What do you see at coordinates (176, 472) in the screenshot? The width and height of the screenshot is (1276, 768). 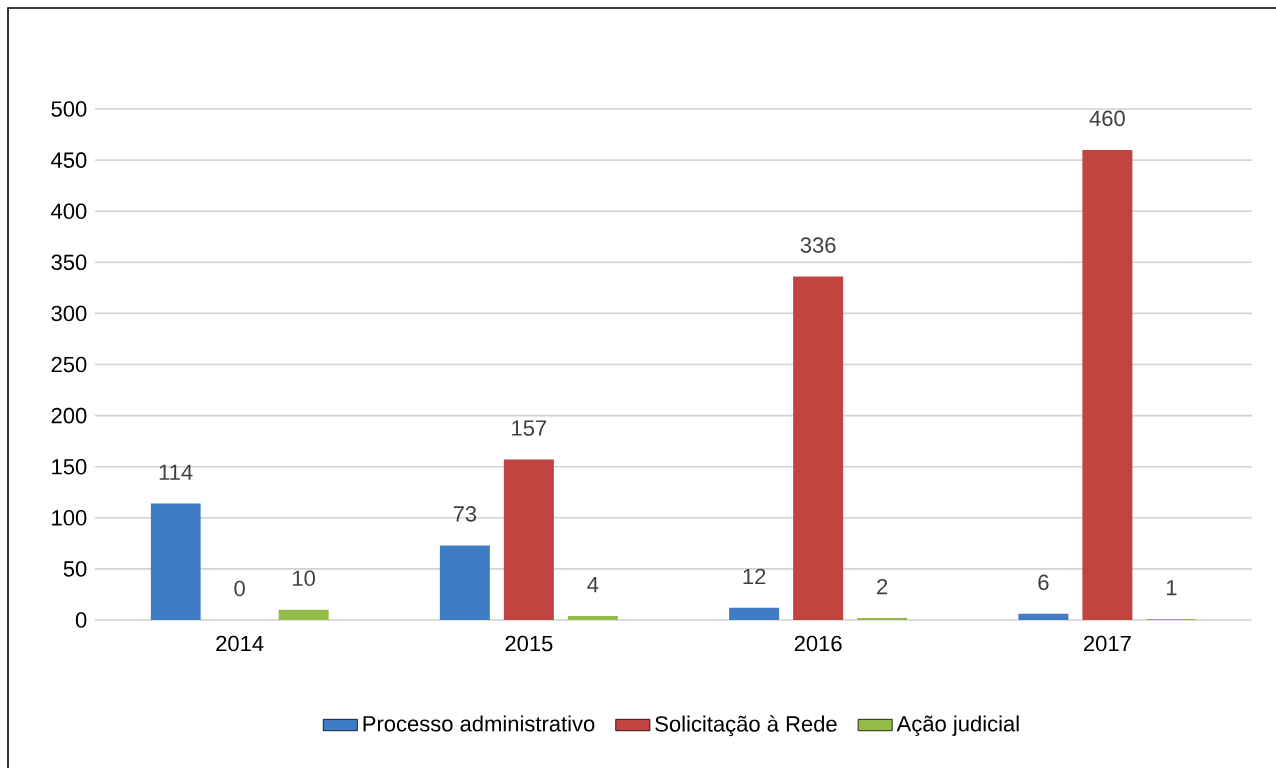 I see `data-label: 114` at bounding box center [176, 472].